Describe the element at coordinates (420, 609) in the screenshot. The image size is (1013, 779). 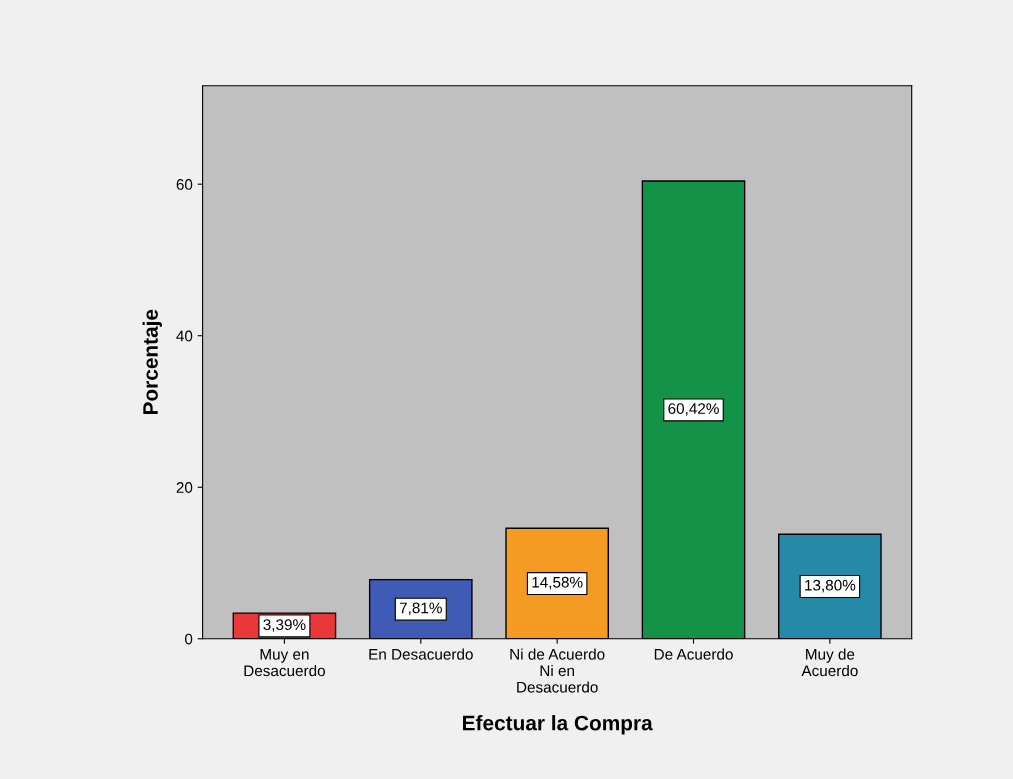
I see `data-label: 7,81%` at that location.